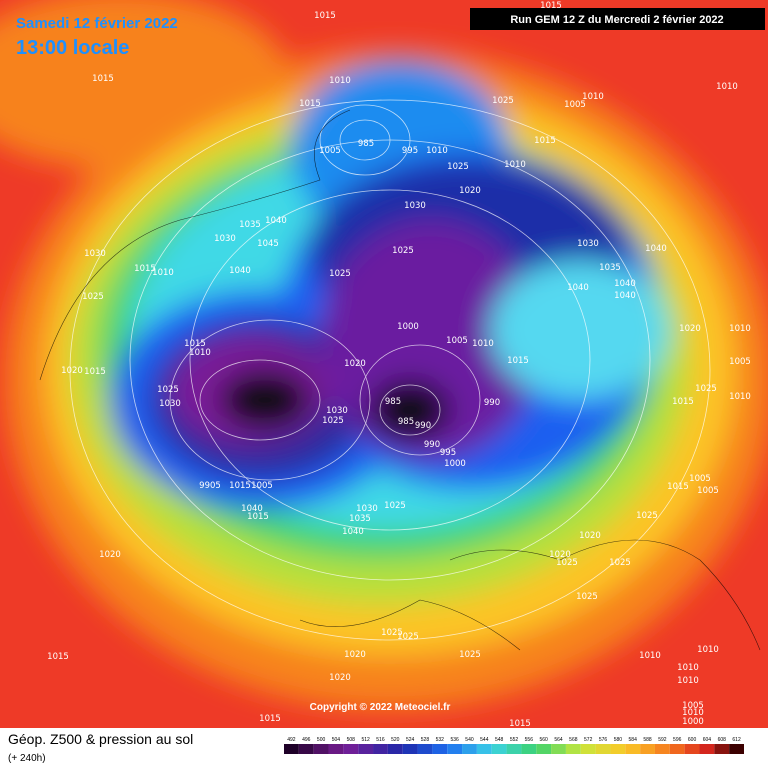 This screenshot has height=768, width=768. I want to click on scale-label: 572, so click(588, 740).